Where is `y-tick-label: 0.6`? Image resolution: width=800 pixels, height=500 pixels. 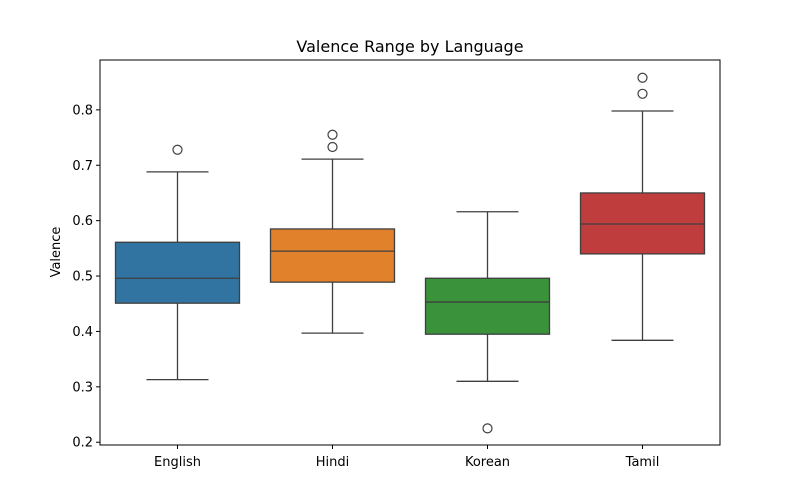
y-tick-label: 0.6 is located at coordinates (82, 221).